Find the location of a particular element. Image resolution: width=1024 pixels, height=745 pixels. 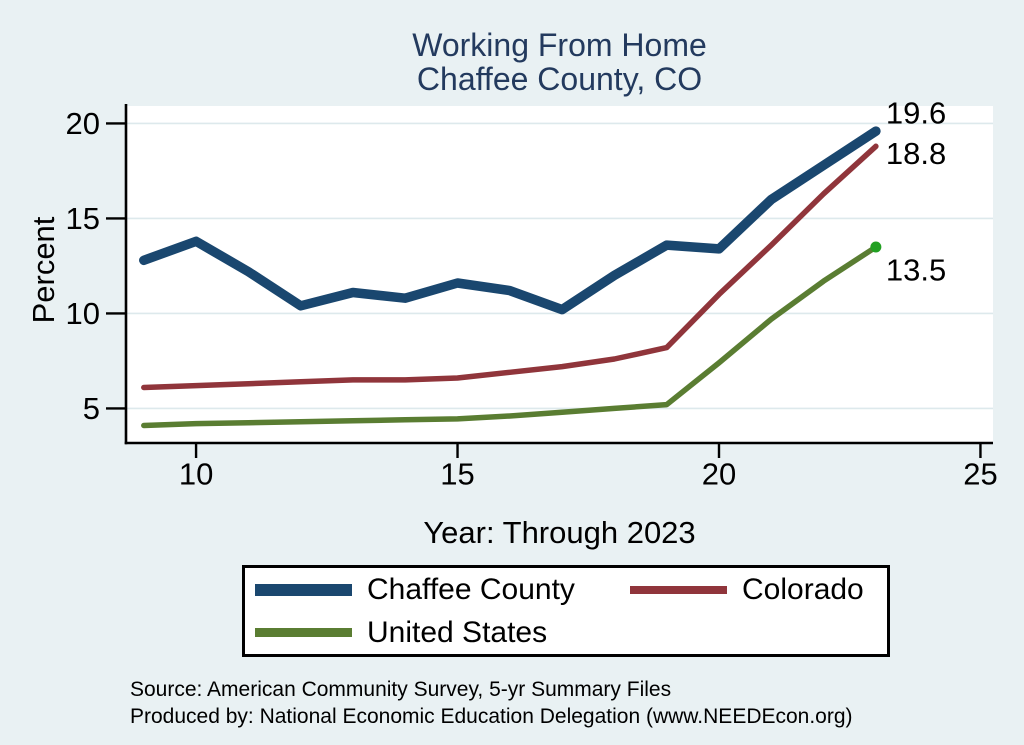

legend-swatch-chaffee-county is located at coordinates (303, 589).